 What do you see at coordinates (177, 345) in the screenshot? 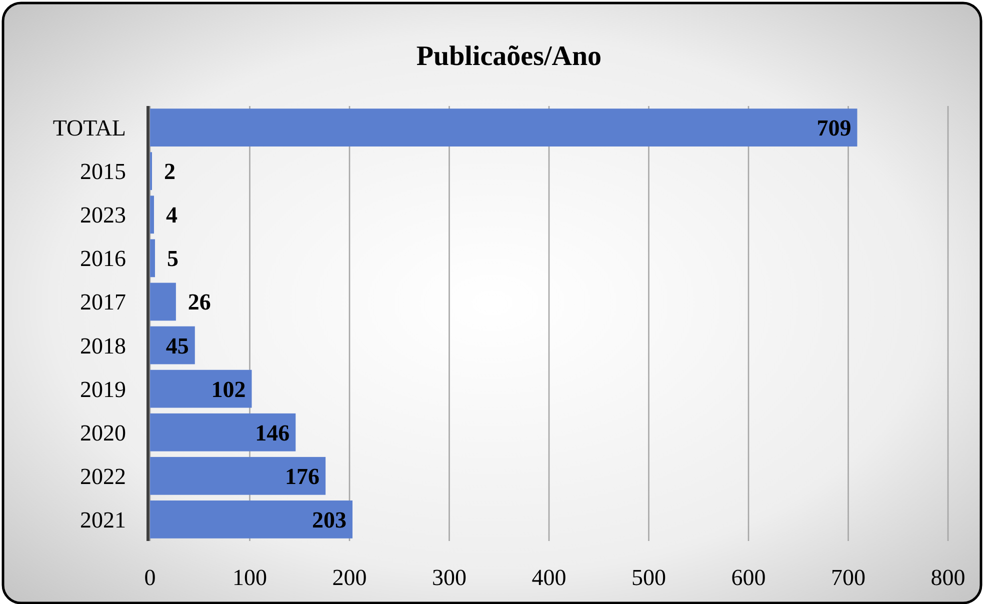
I see `data-label: 45` at bounding box center [177, 345].